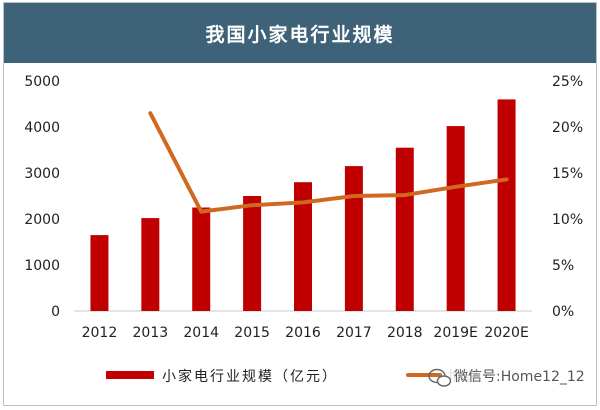 The width and height of the screenshot is (600, 410). Describe the element at coordinates (252, 333) in the screenshot. I see `x-tick-label: 2015` at that location.